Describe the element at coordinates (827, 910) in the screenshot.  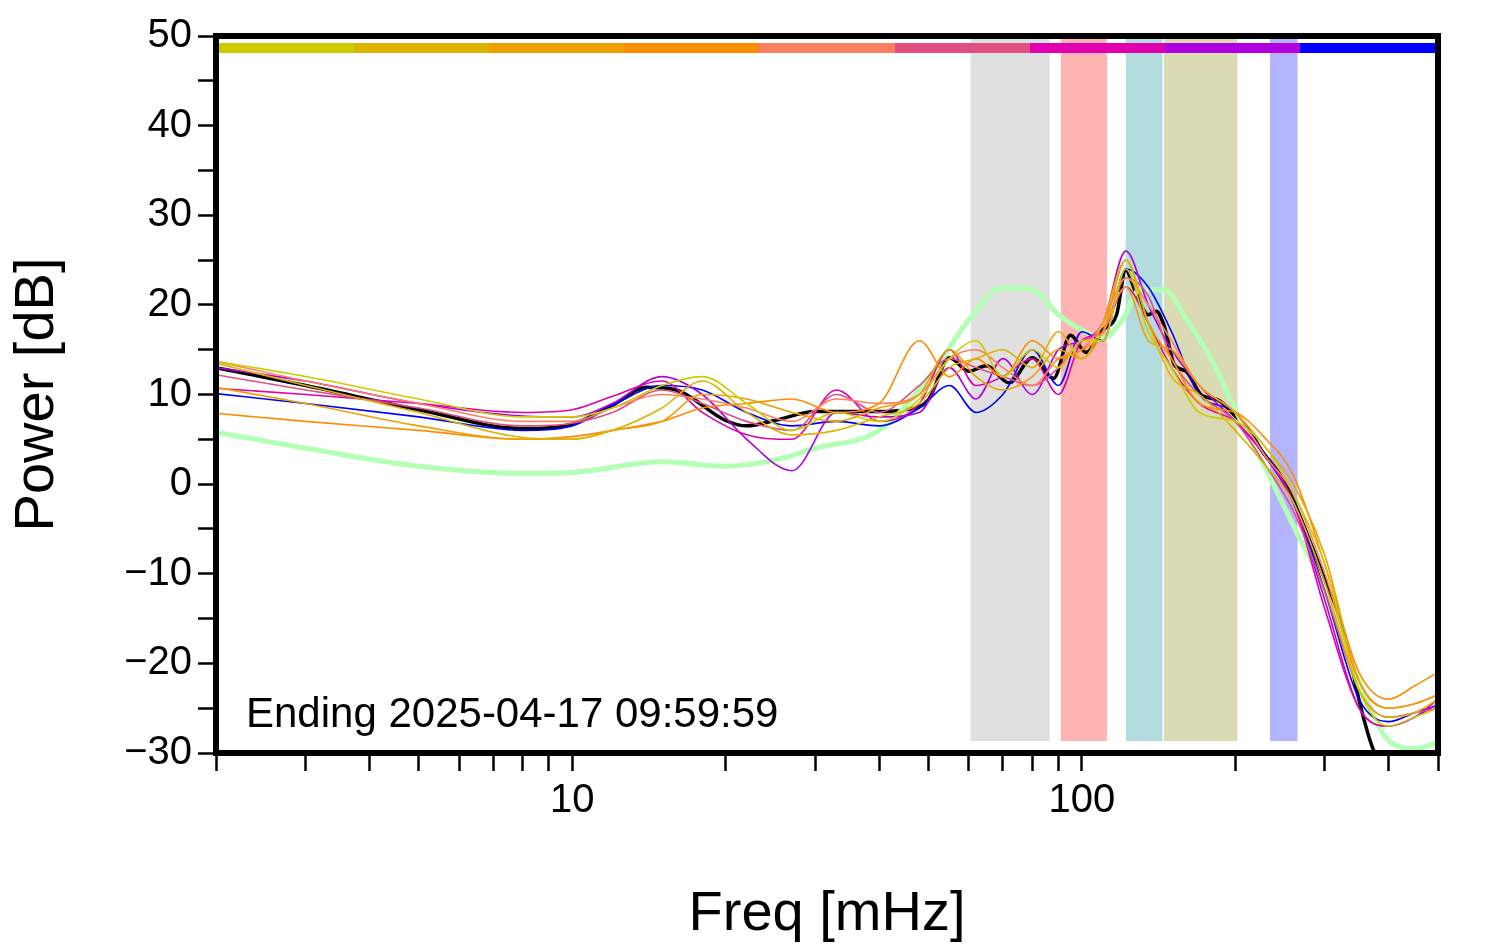
I see `x-axis-title: Freq [mHz]` at that location.